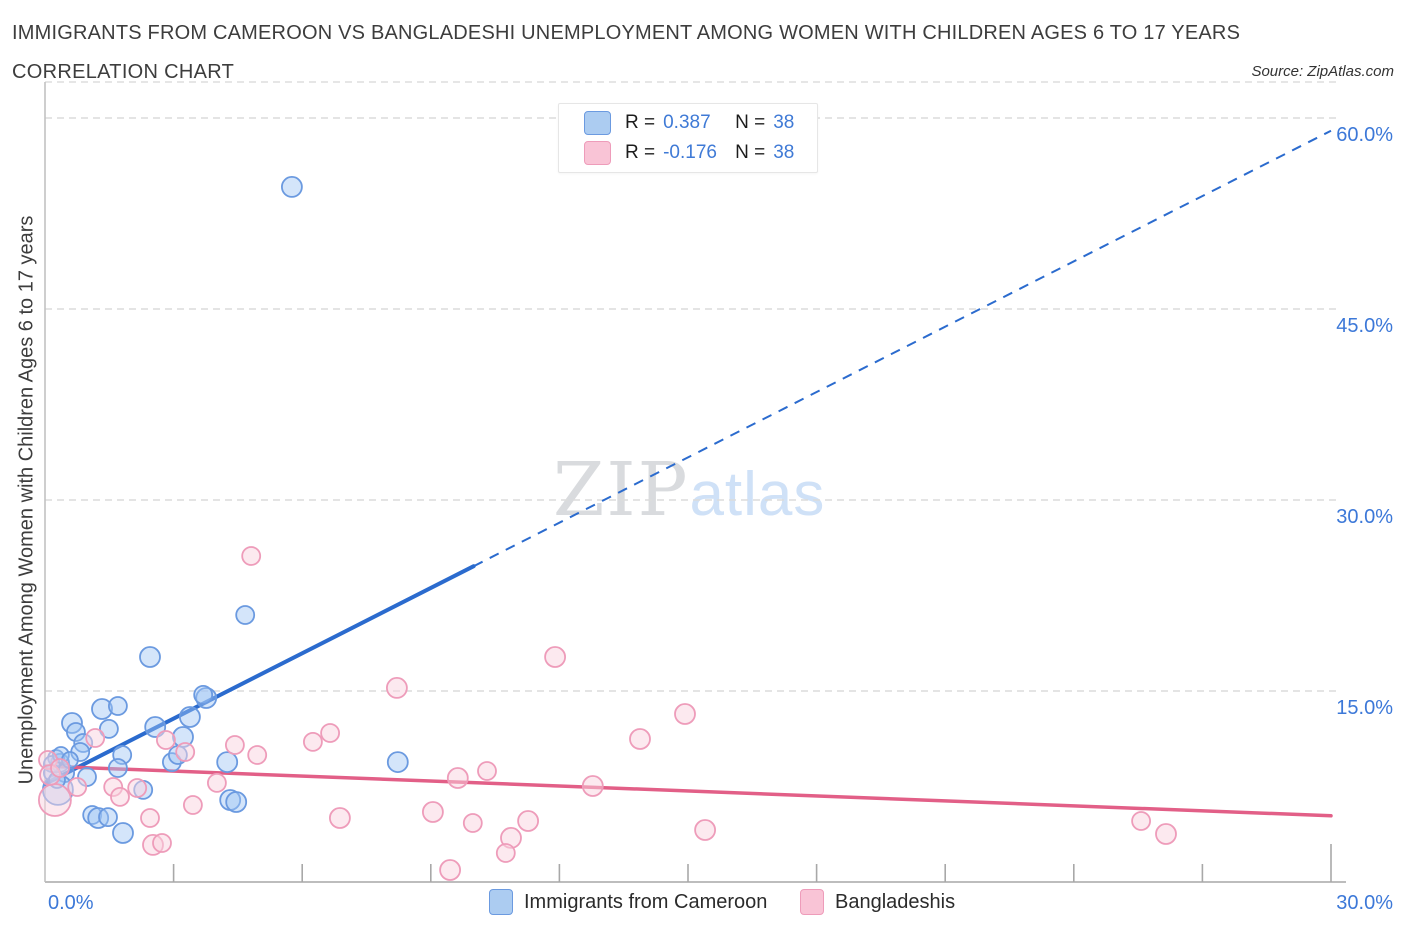 The height and width of the screenshot is (930, 1406). I want to click on legend-item-cameroon: Immigrants from Cameroon, so click(628, 902).